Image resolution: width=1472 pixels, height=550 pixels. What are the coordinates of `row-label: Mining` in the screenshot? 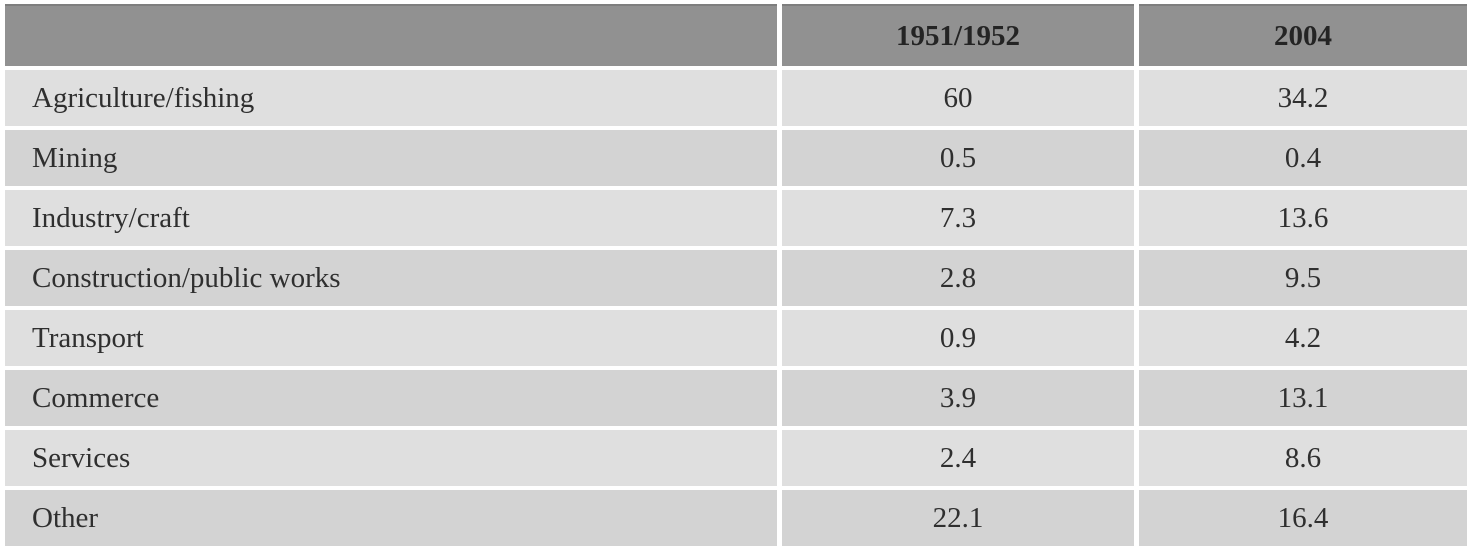 It's located at (391, 158).